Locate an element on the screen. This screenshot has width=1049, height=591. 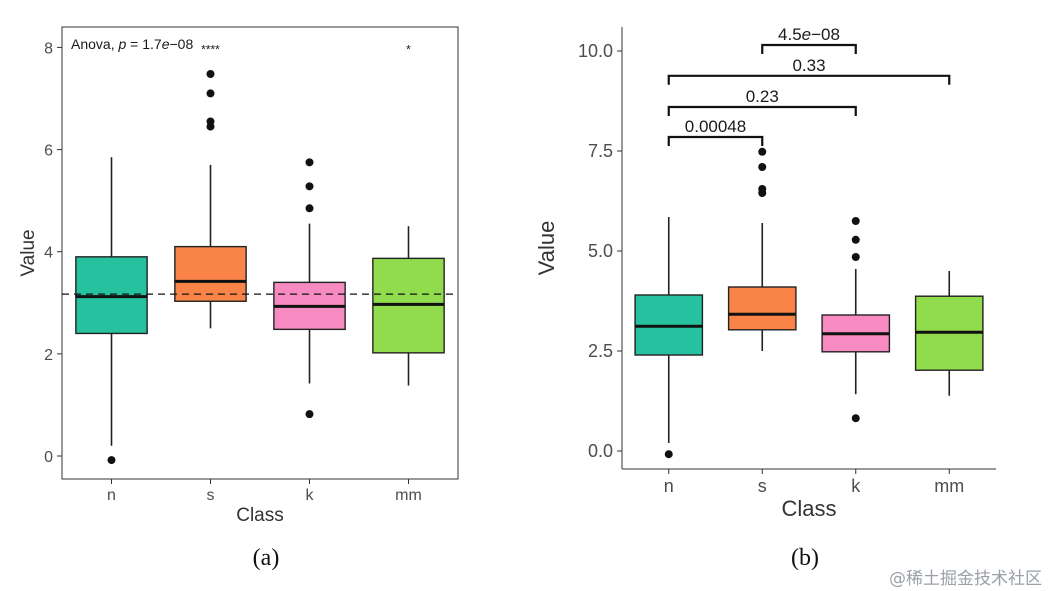
comparison-p-value: 0.23 is located at coordinates (762, 96).